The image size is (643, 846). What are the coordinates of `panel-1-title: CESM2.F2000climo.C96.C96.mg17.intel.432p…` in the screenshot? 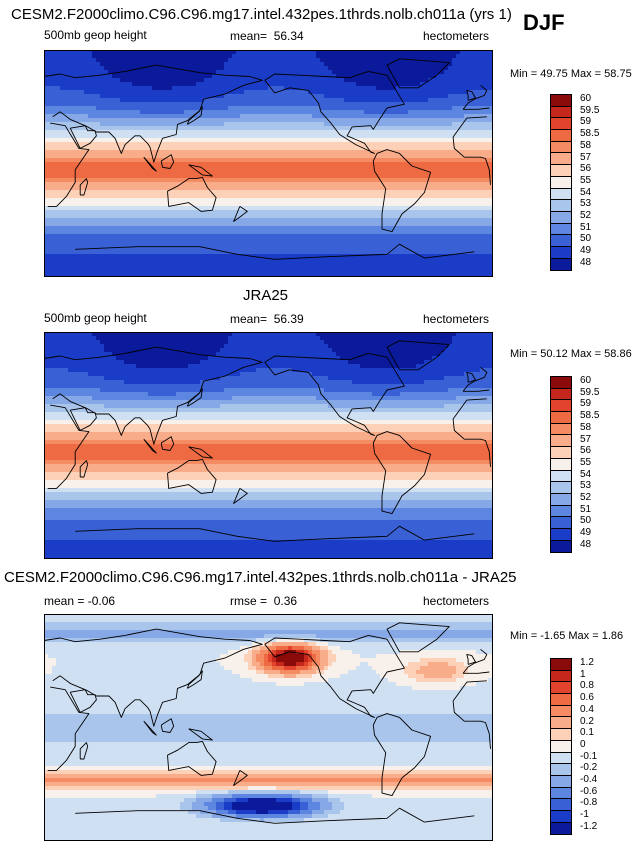 It's located at (261, 14).